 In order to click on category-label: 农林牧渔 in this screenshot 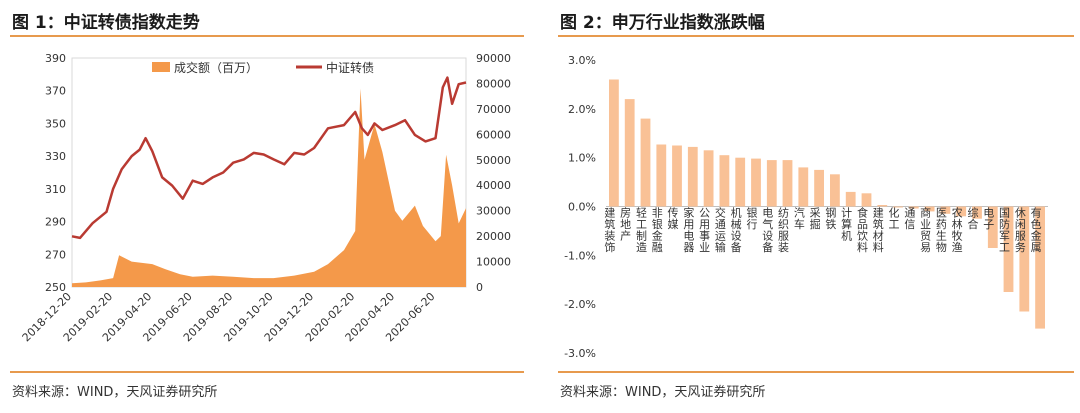, I will do `click(957, 230)`.